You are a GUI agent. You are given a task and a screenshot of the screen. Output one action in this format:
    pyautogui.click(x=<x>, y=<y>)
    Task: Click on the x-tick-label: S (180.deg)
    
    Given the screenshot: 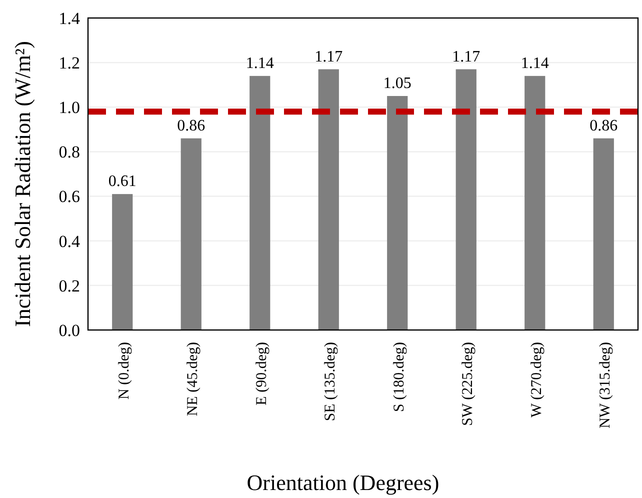 What is the action you would take?
    pyautogui.click(x=399, y=377)
    